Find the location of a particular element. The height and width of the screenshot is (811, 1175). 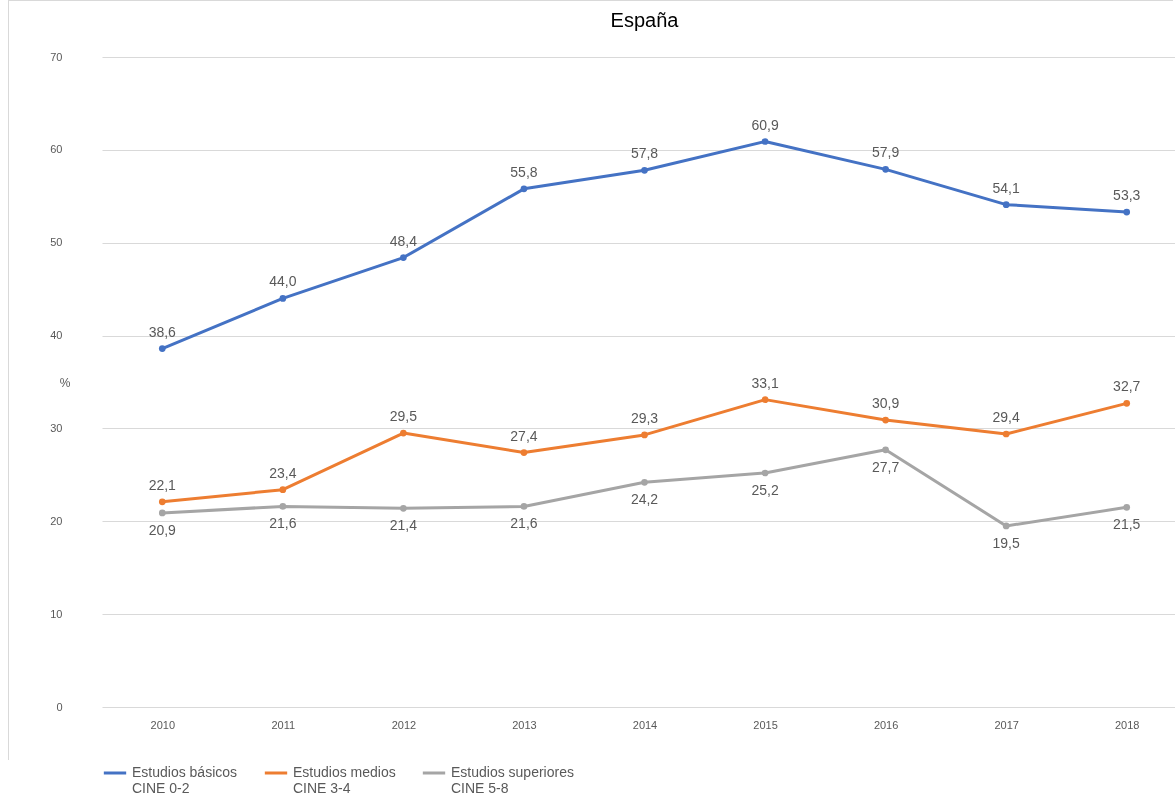

y-tick-label: 20 is located at coordinates (56, 520).